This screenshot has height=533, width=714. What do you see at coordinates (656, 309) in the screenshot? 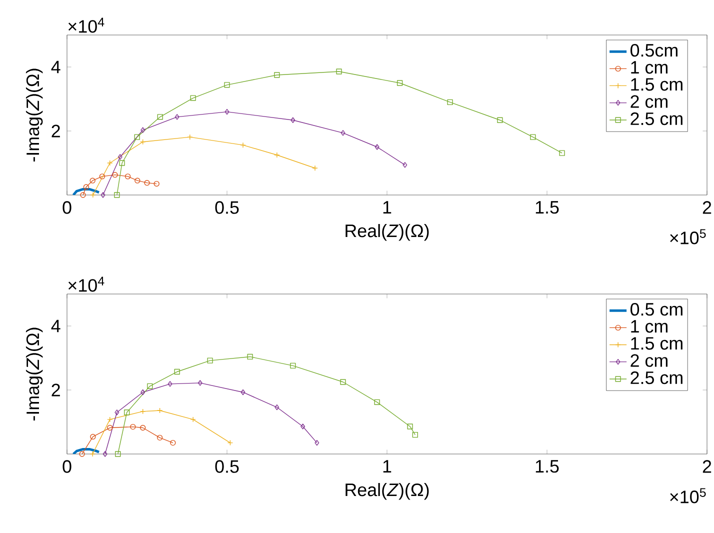
I see `legend-label: 0.5 cm` at bounding box center [656, 309].